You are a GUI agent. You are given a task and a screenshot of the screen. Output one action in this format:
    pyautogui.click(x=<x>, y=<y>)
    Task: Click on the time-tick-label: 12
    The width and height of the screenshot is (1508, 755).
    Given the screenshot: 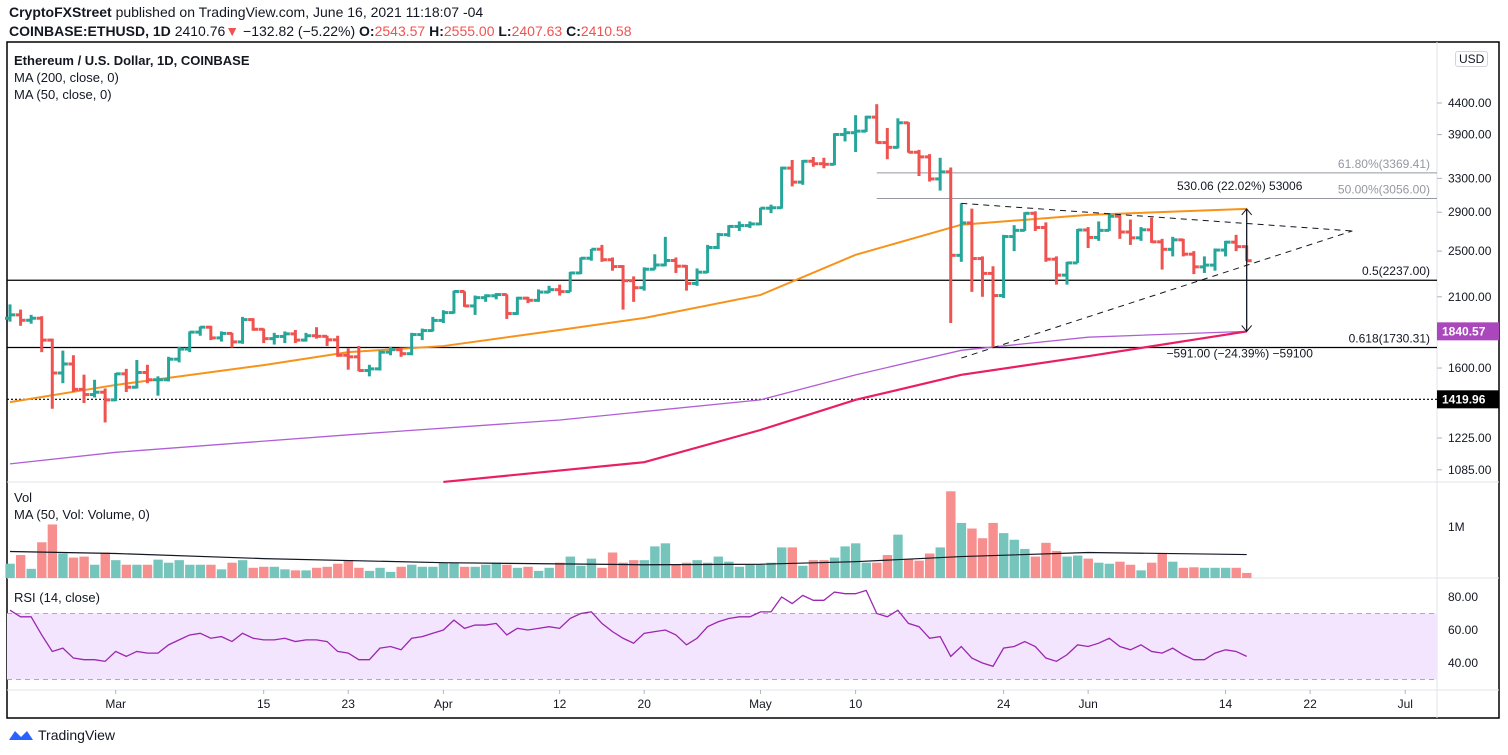 What is the action you would take?
    pyautogui.click(x=560, y=704)
    